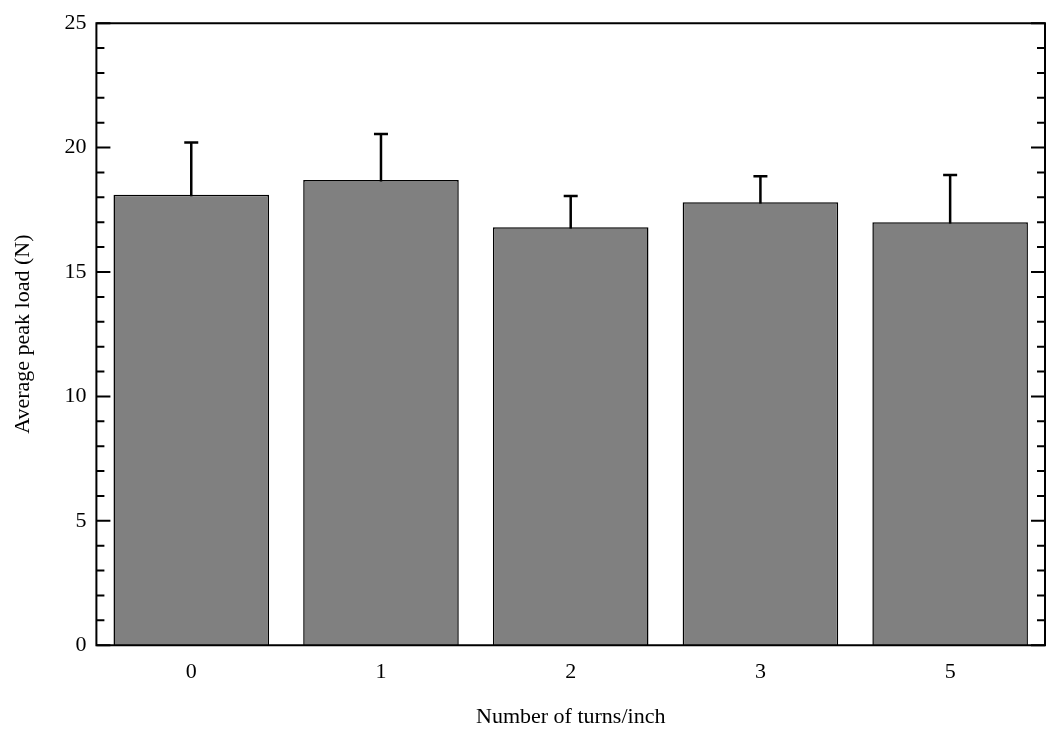 The height and width of the screenshot is (738, 1061). What do you see at coordinates (760, 671) in the screenshot?
I see `x-tick-label: 3` at bounding box center [760, 671].